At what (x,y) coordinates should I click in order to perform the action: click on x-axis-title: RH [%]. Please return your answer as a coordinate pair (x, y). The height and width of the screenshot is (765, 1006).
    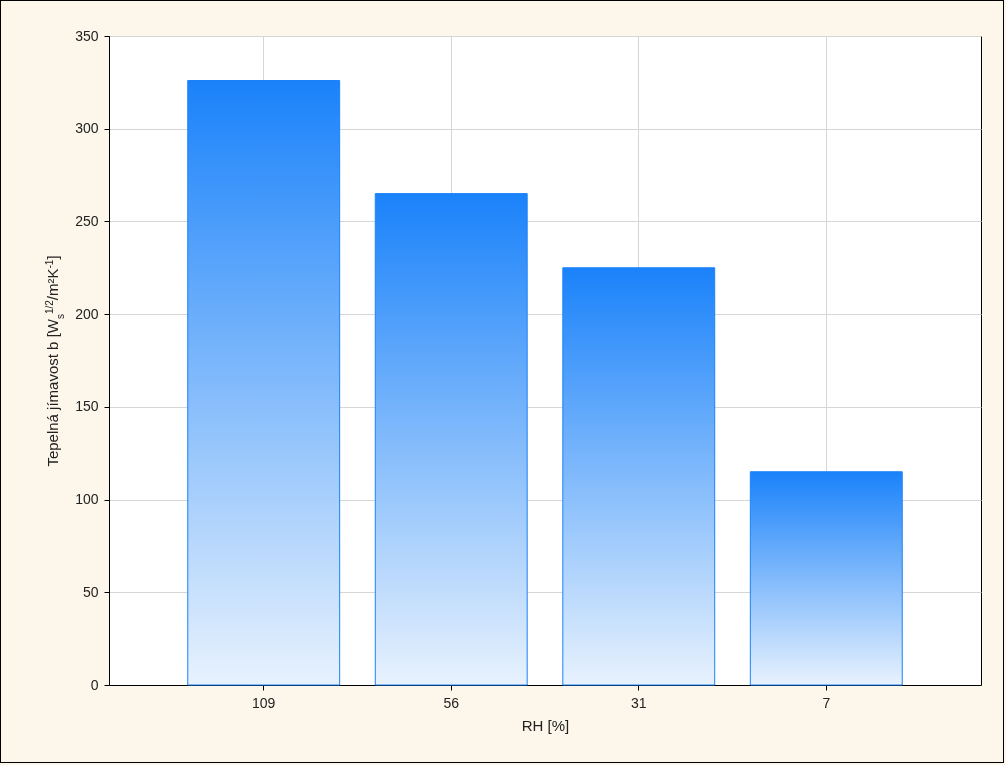
    Looking at the image, I should click on (545, 725).